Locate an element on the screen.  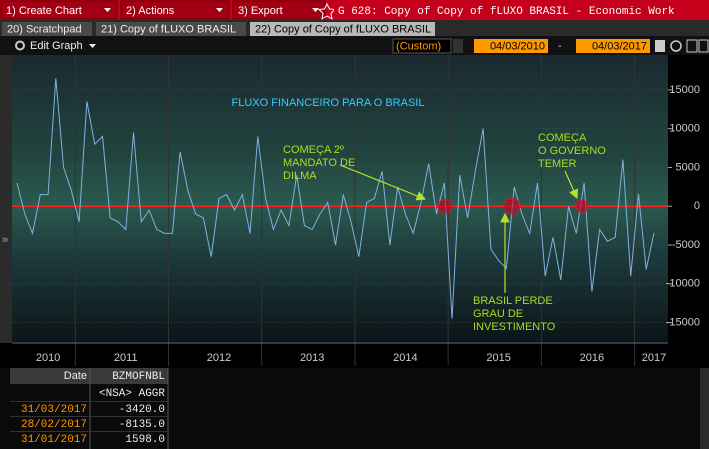
window-title-box is located at coordinates (521, 10).